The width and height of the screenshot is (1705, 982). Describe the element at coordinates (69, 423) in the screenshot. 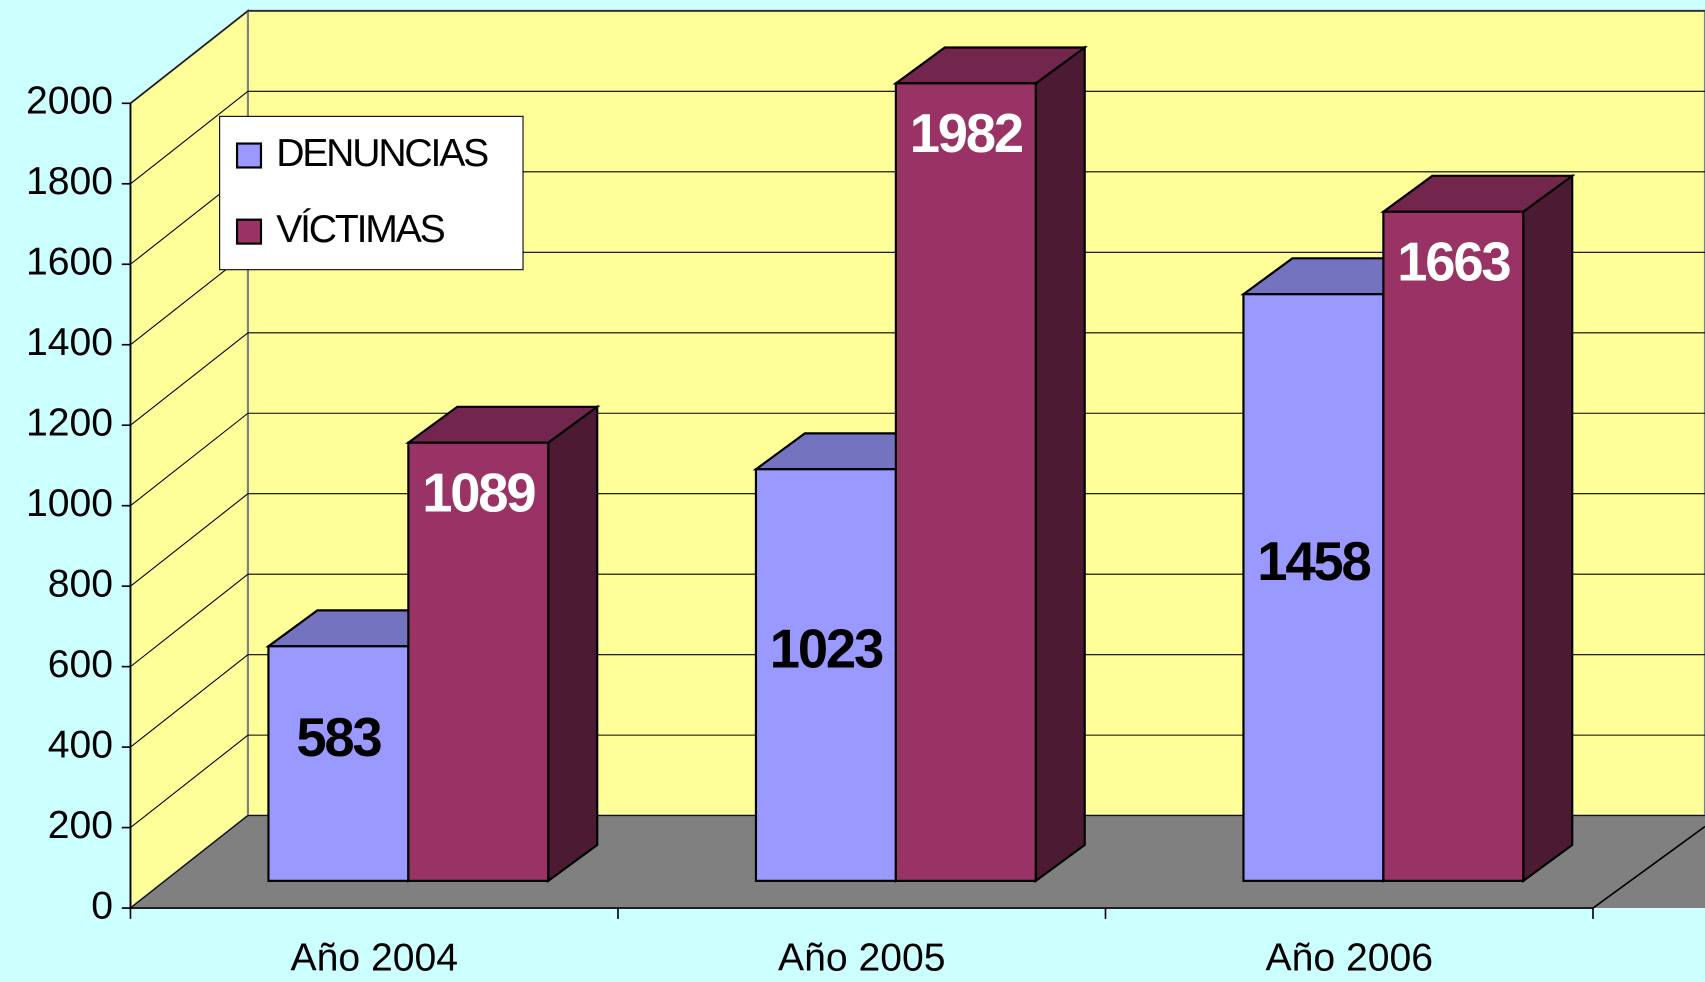

I see `y-tick-label: 1200` at that location.